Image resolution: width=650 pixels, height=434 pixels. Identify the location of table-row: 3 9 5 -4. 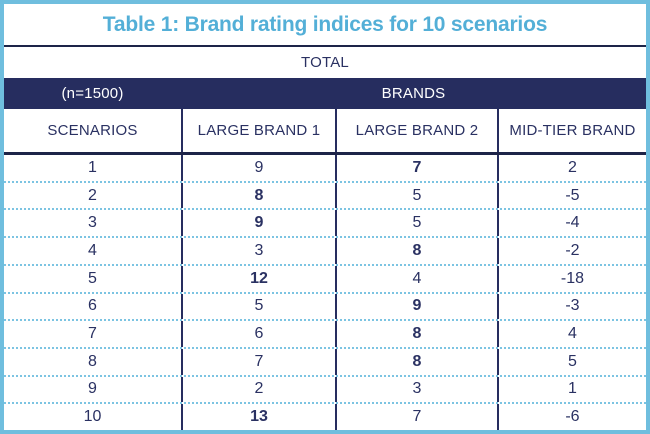
(325, 222).